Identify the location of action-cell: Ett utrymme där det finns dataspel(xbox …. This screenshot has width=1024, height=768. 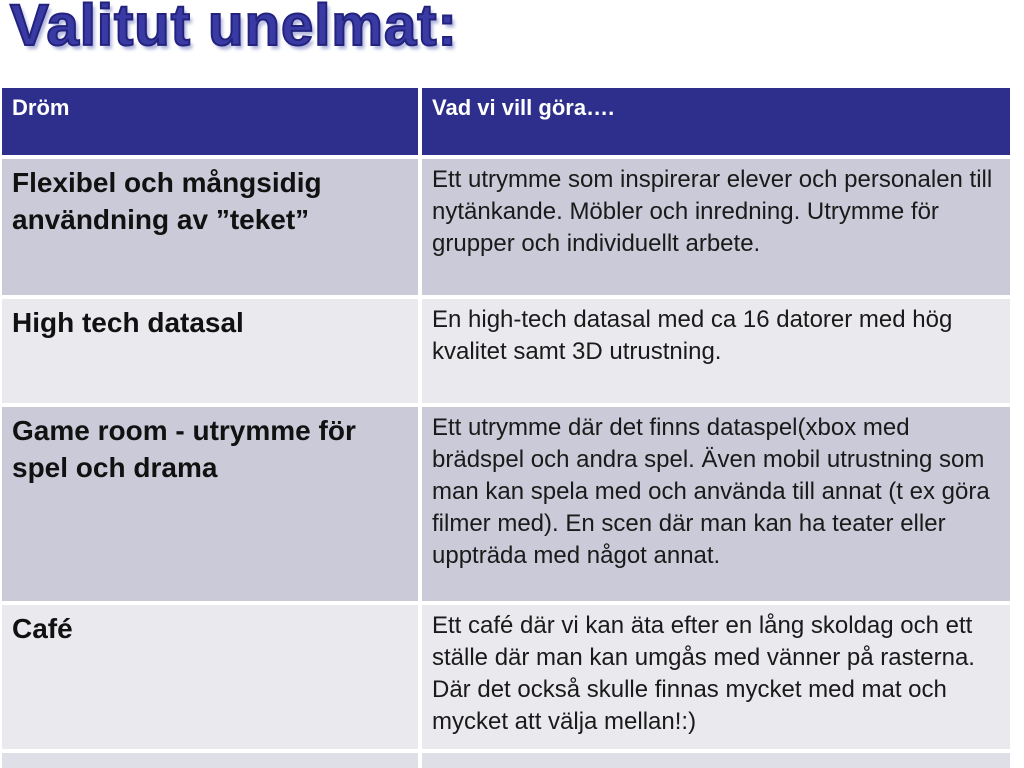
(716, 504).